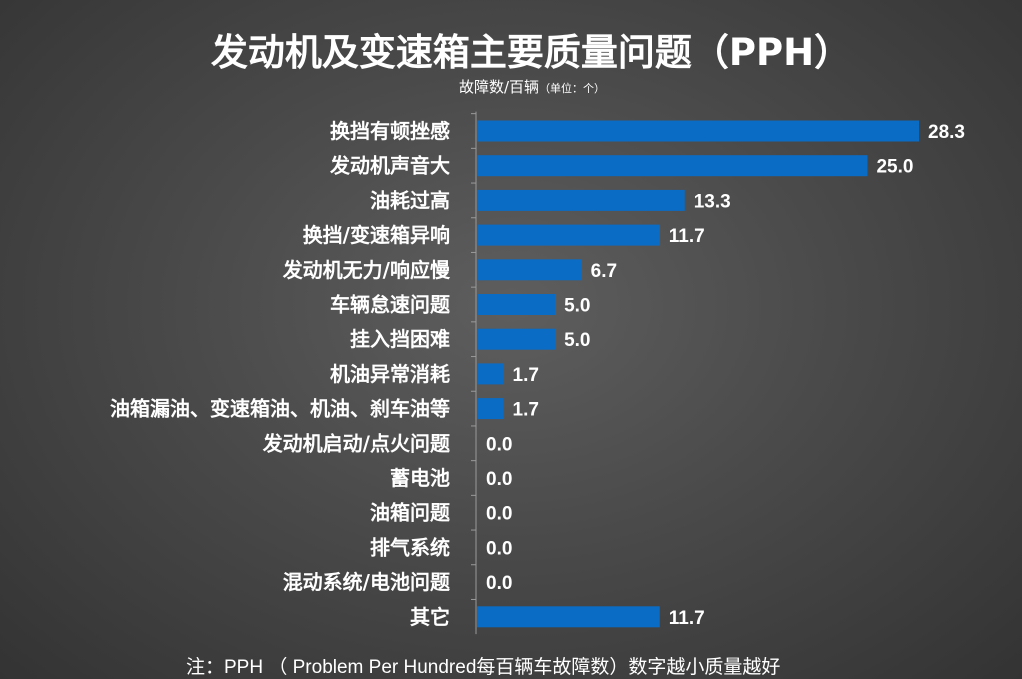 The width and height of the screenshot is (1022, 679). What do you see at coordinates (389, 166) in the screenshot?
I see `category-label: 发动机声音大` at bounding box center [389, 166].